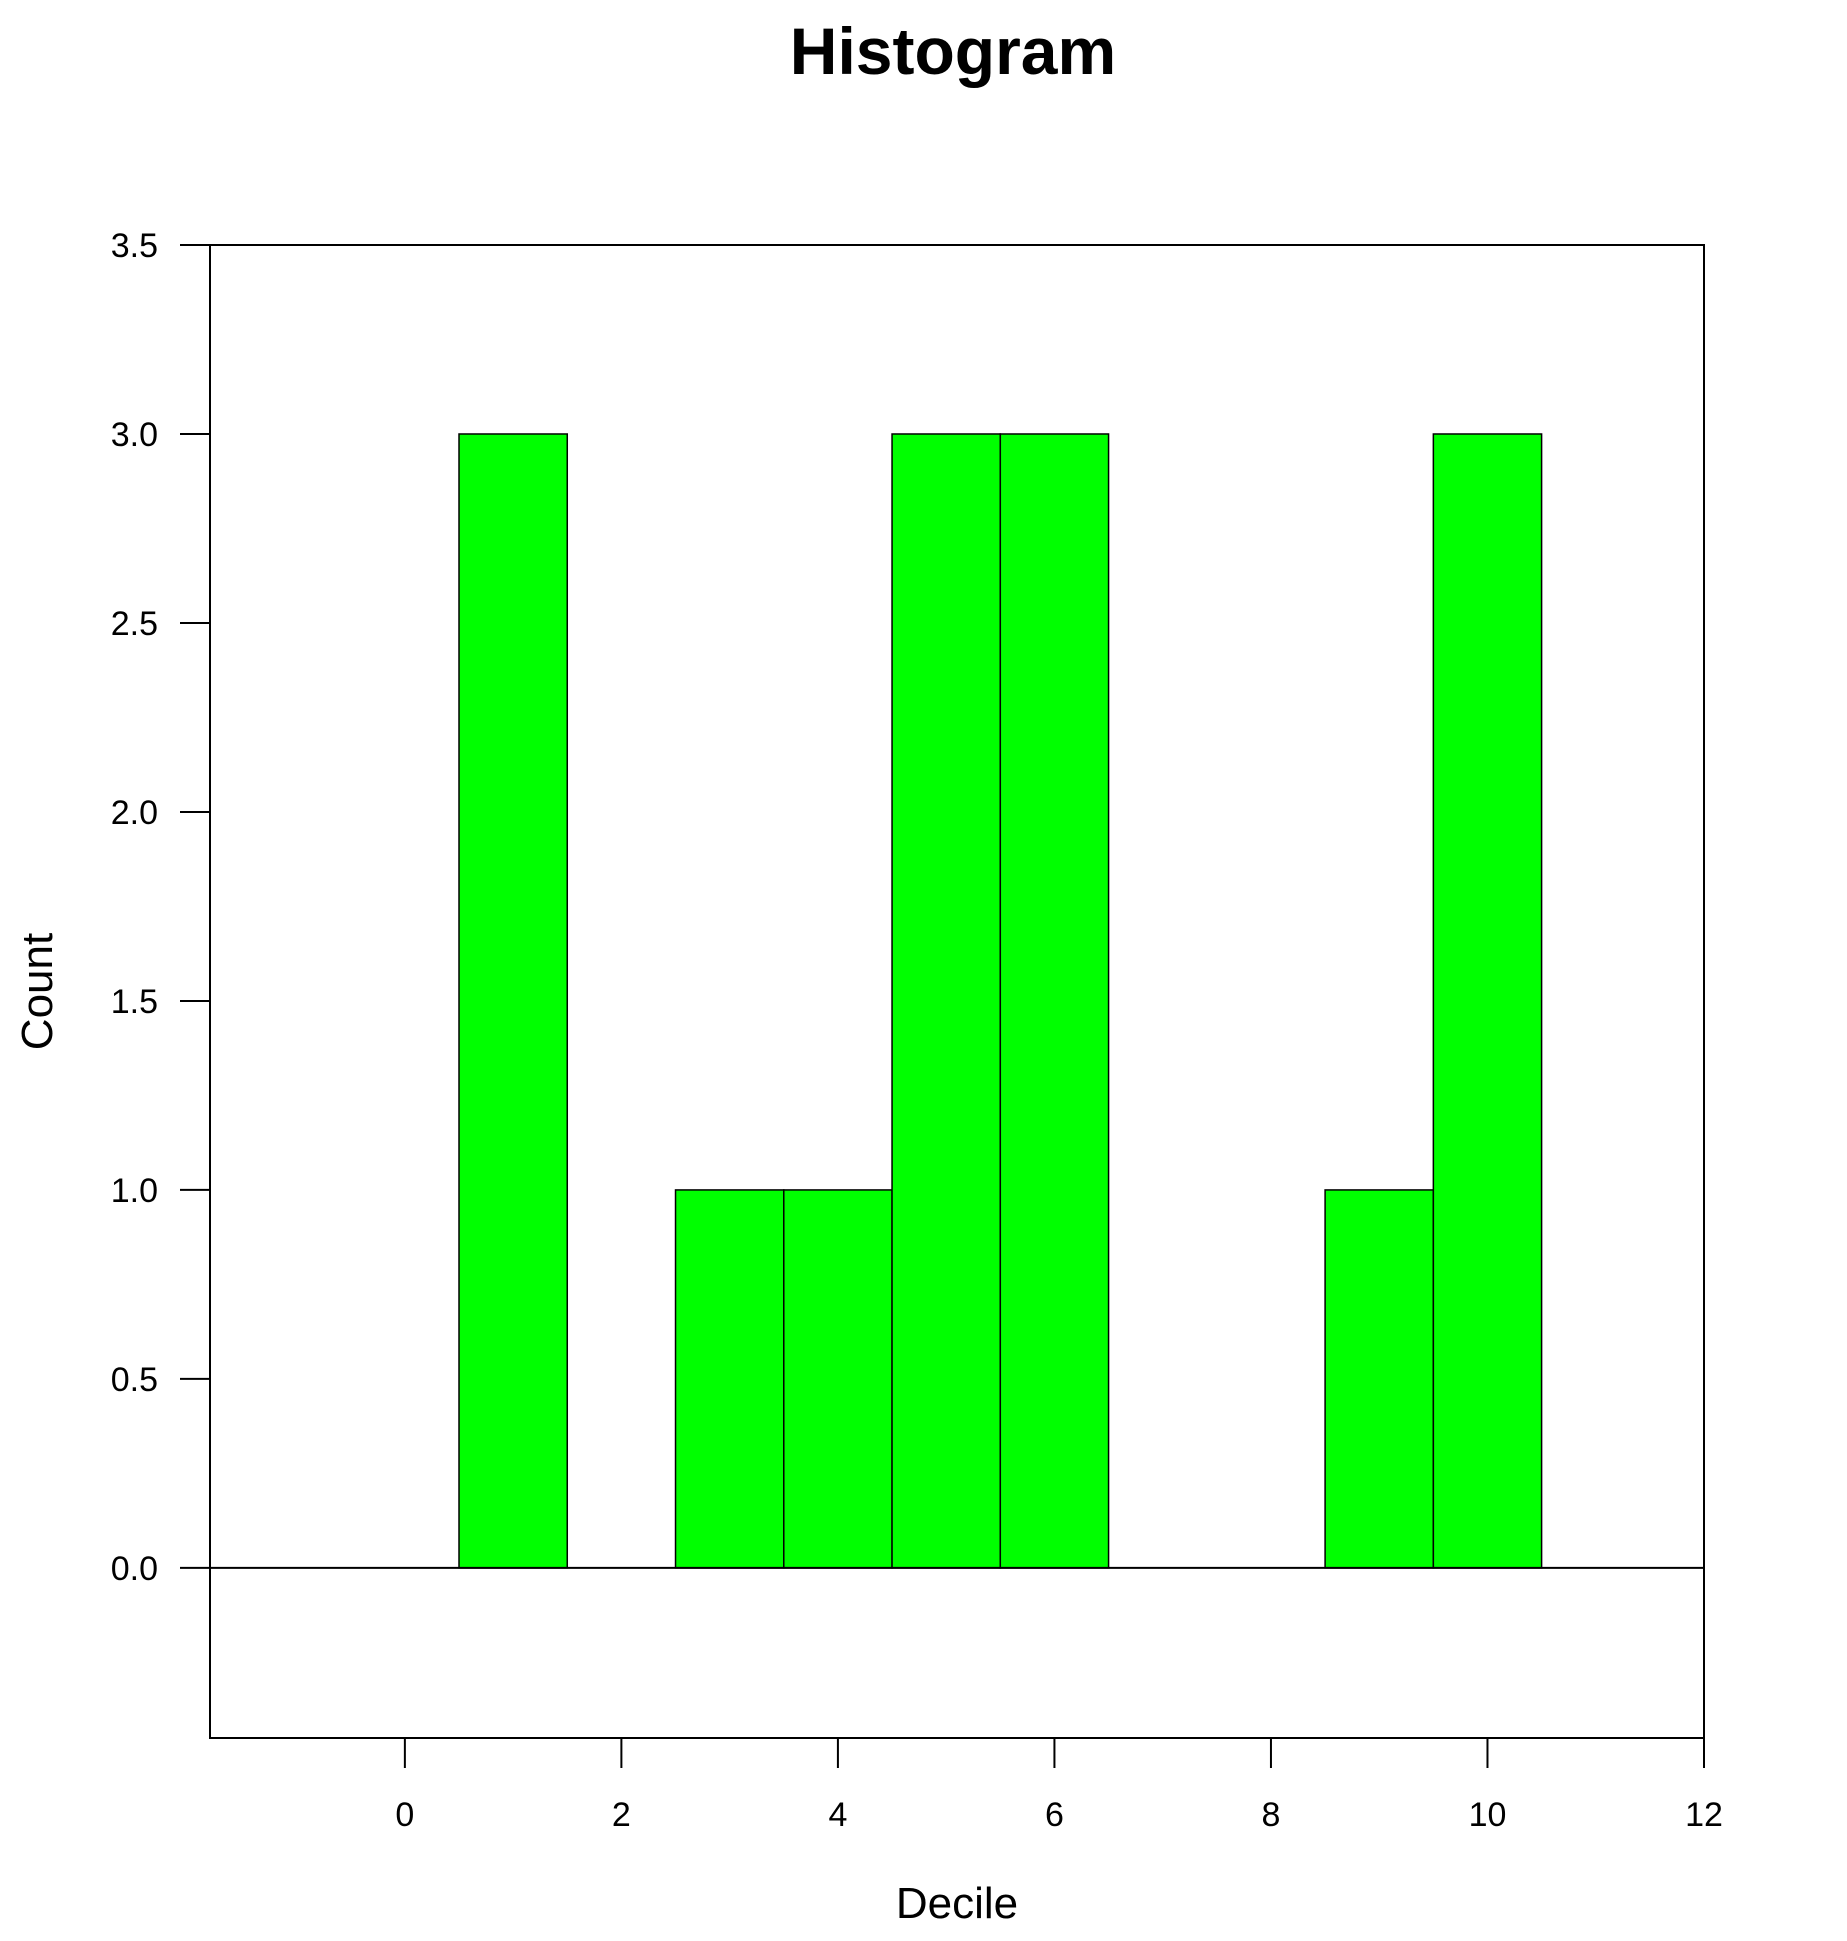 The image size is (1847, 1941). What do you see at coordinates (160, 907) in the screenshot?
I see `y-axis: 0.0 0.5 1.0 1.5 2.0 2.5 3.0 3.5` at bounding box center [160, 907].